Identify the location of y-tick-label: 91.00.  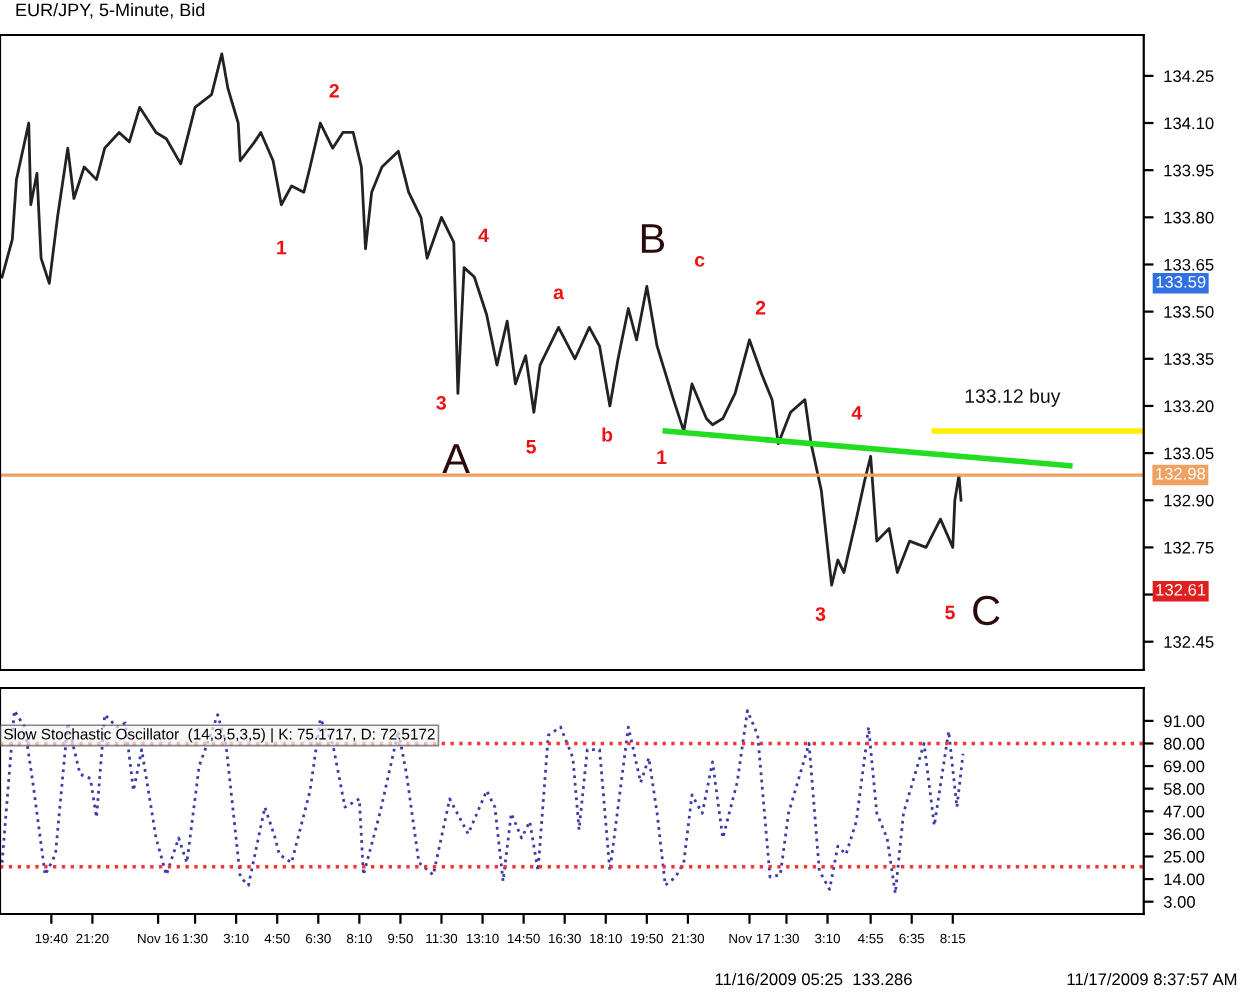
(1184, 721).